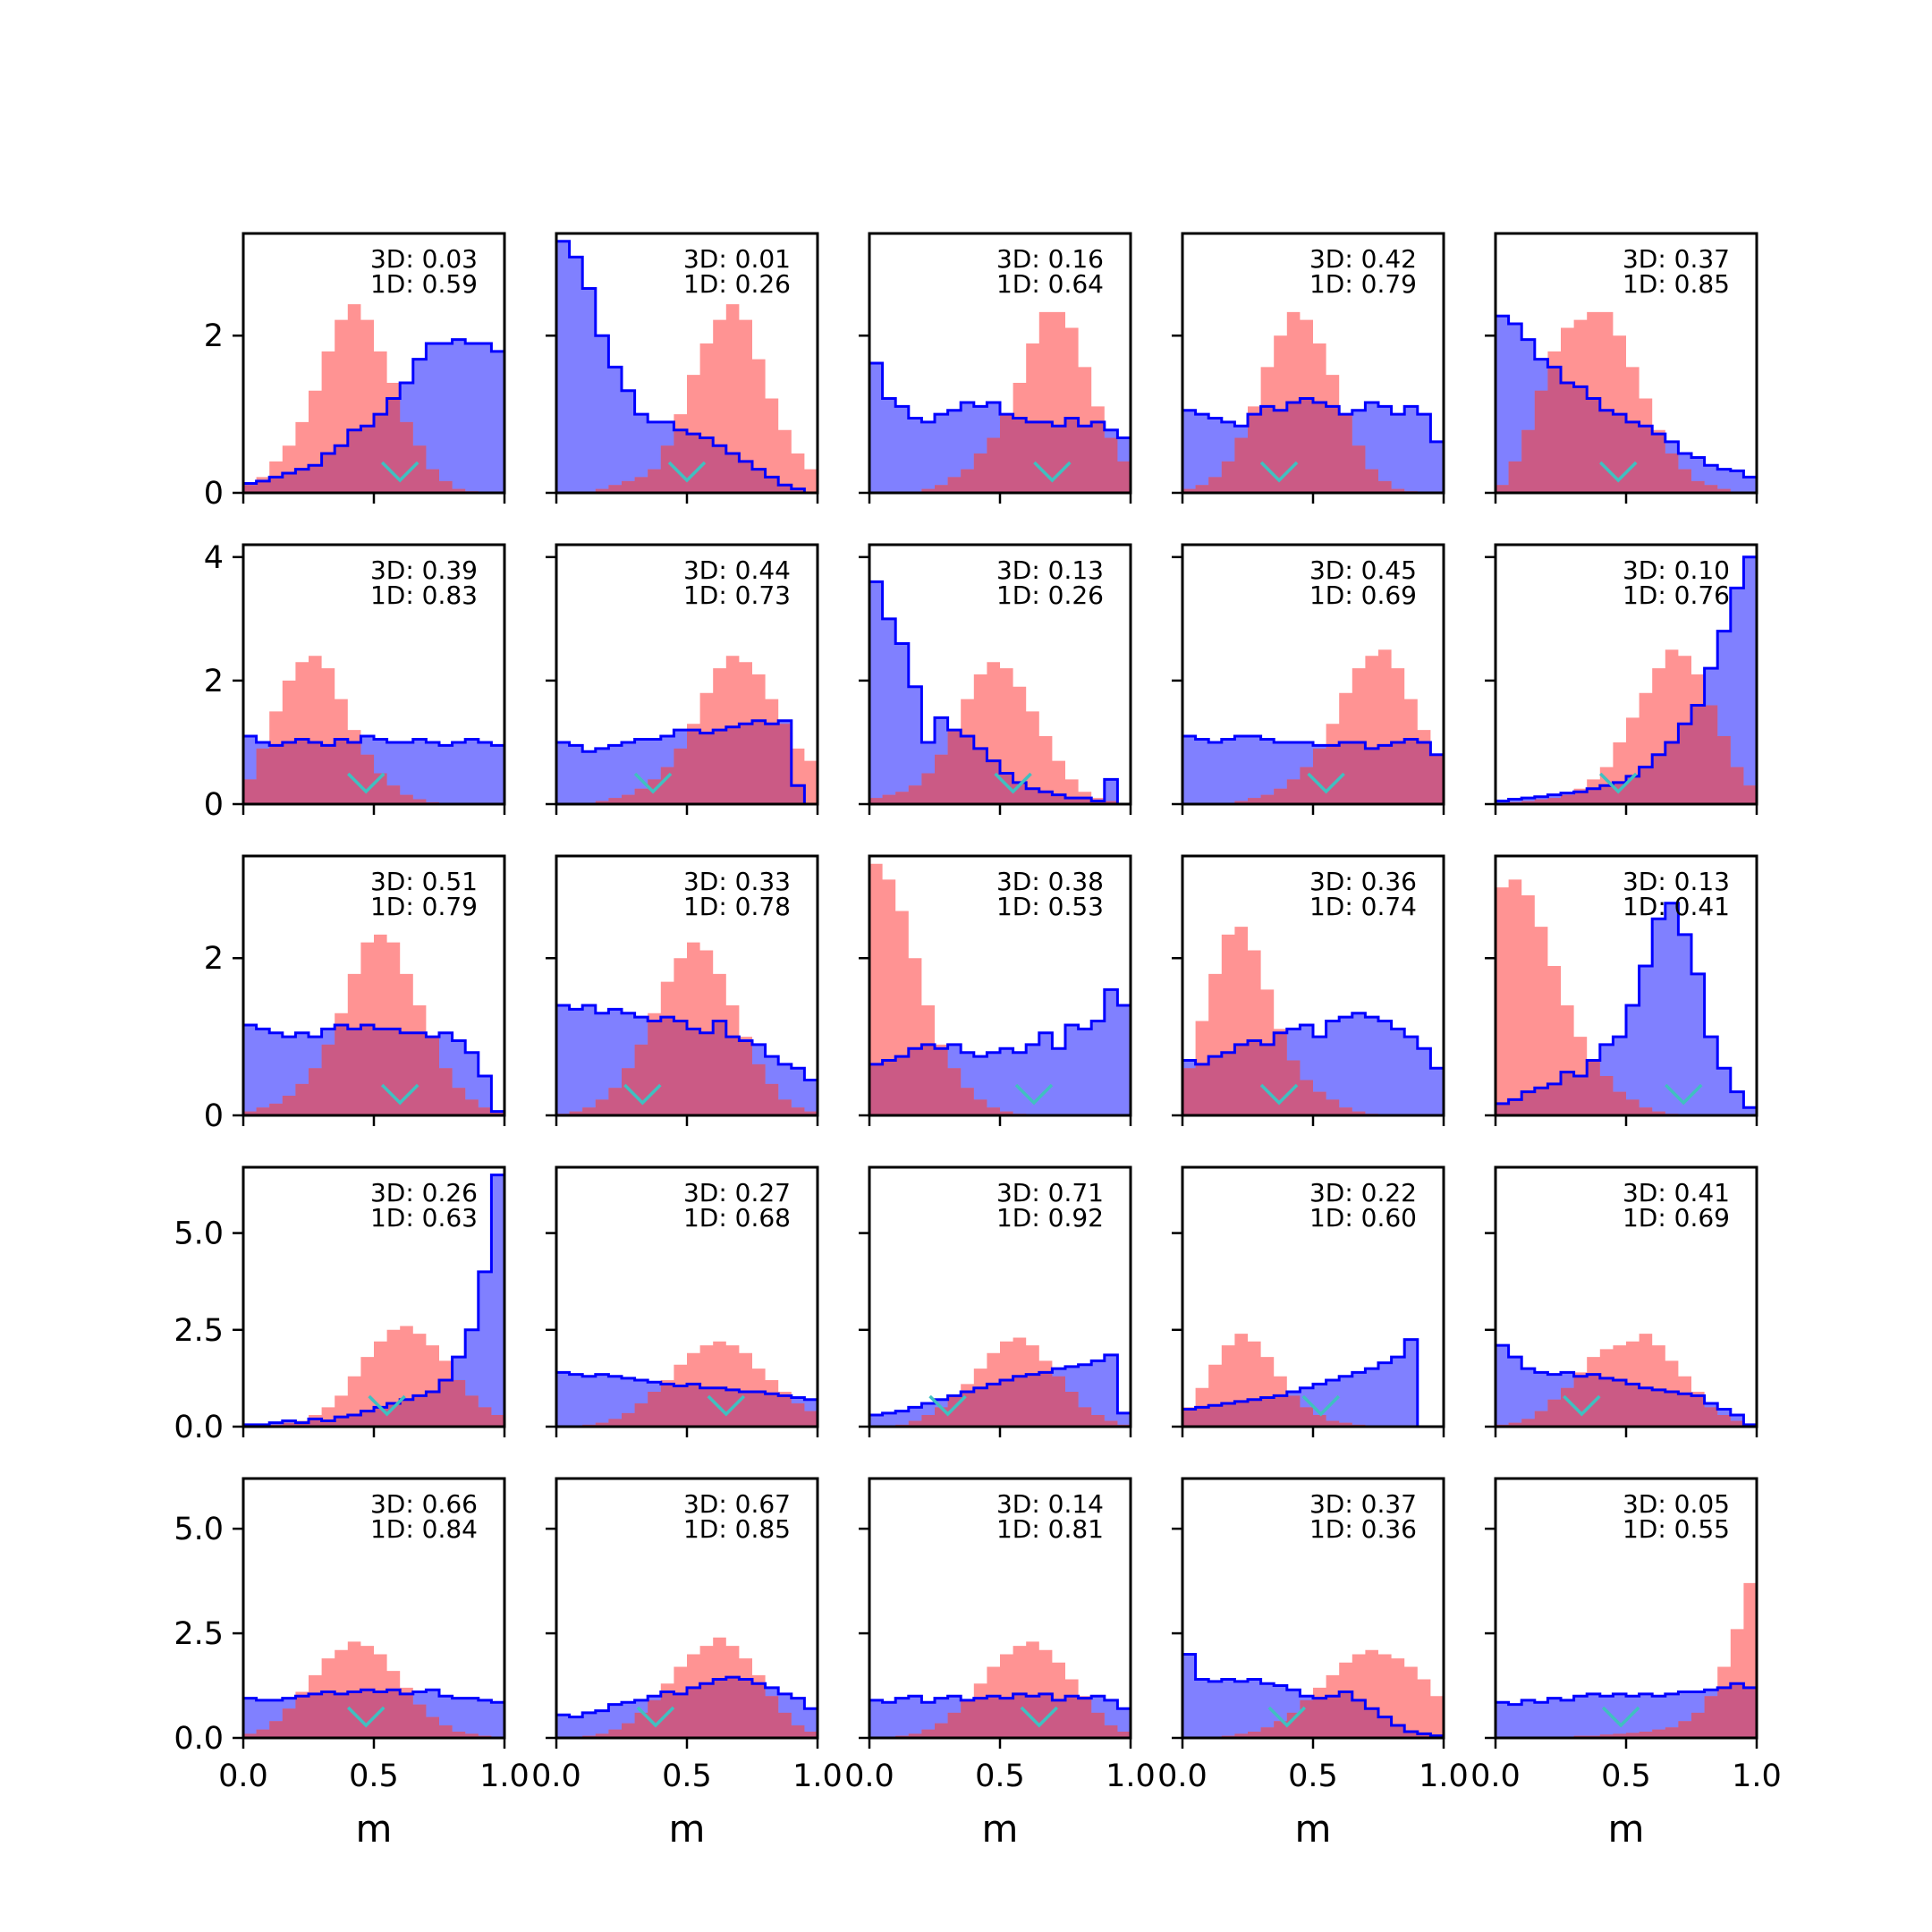  Describe the element at coordinates (1363, 906) in the screenshot. I see `annotation-1d: 1D: 0.74` at that location.